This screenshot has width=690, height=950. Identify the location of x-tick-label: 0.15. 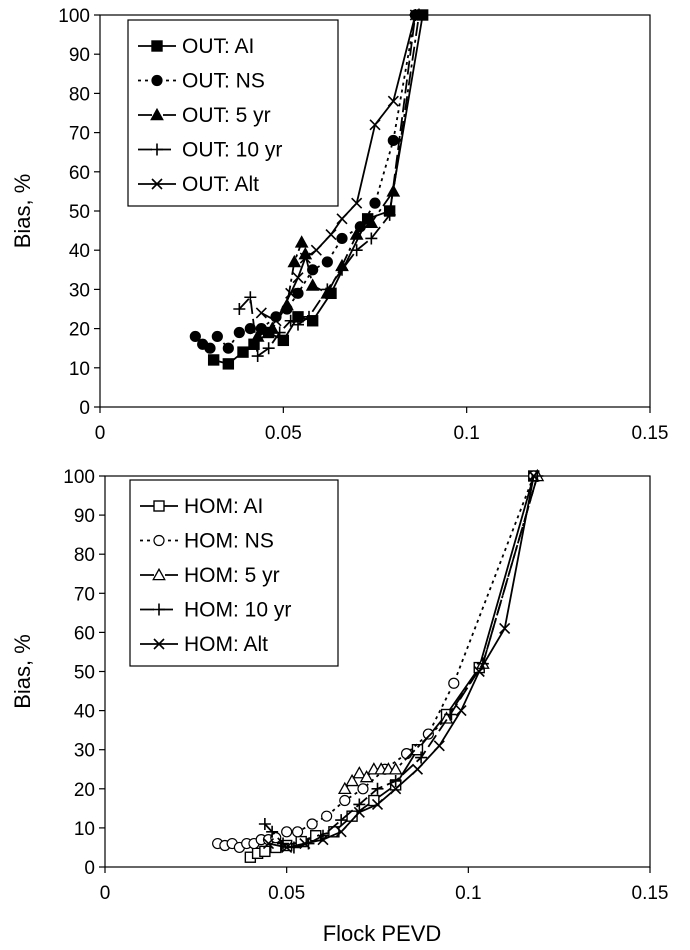
(650, 893).